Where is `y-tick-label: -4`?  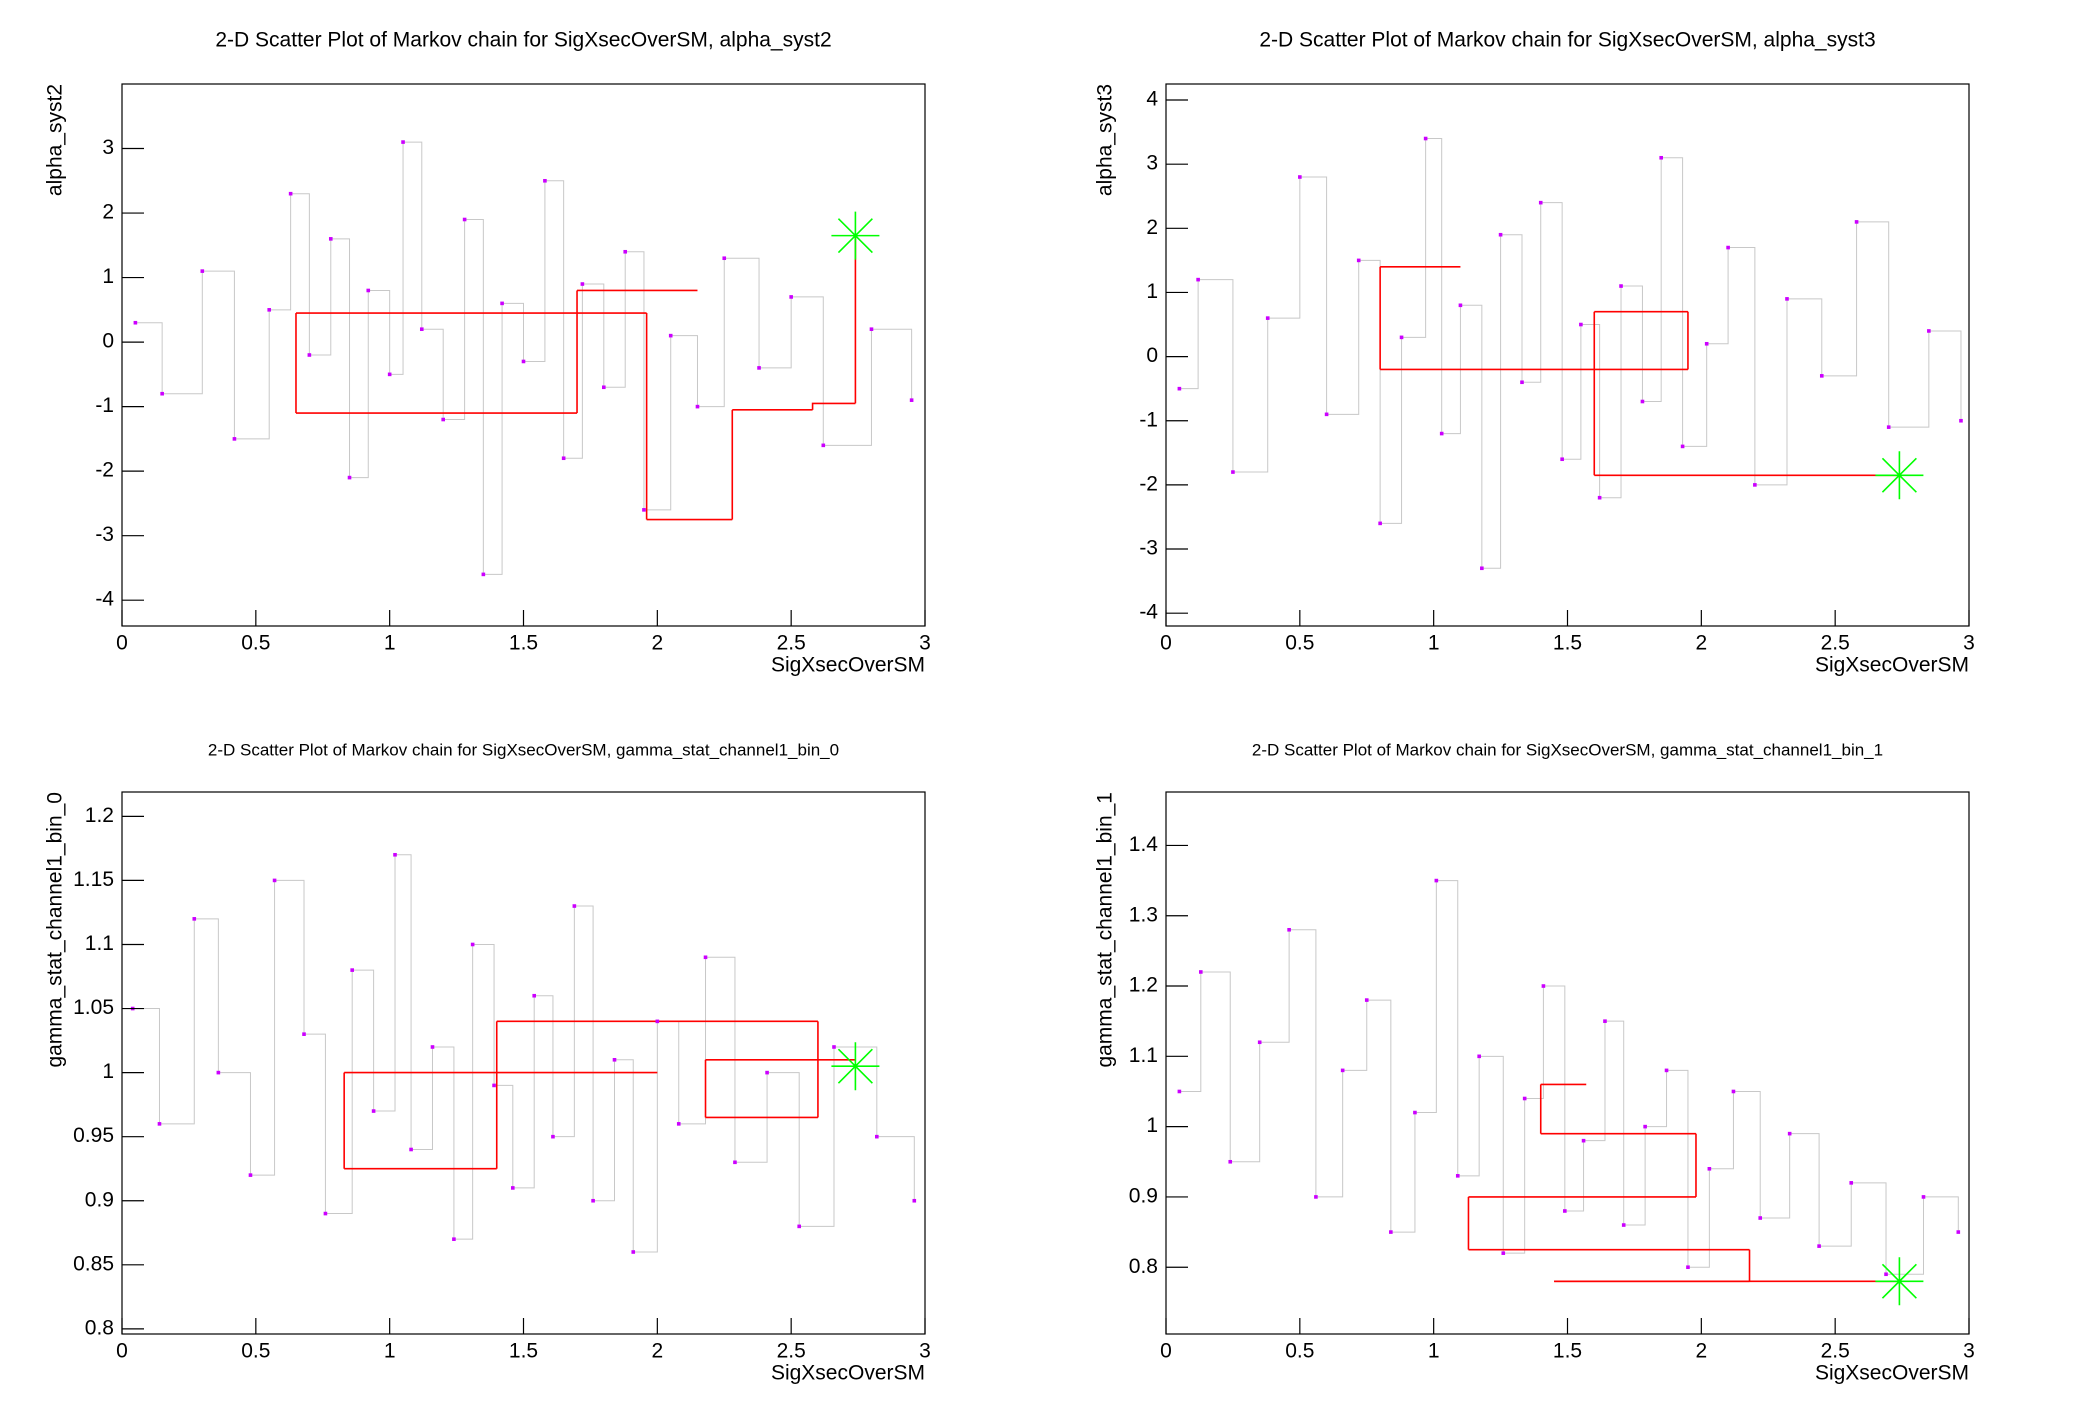
y-tick-label: -4 is located at coordinates (104, 599).